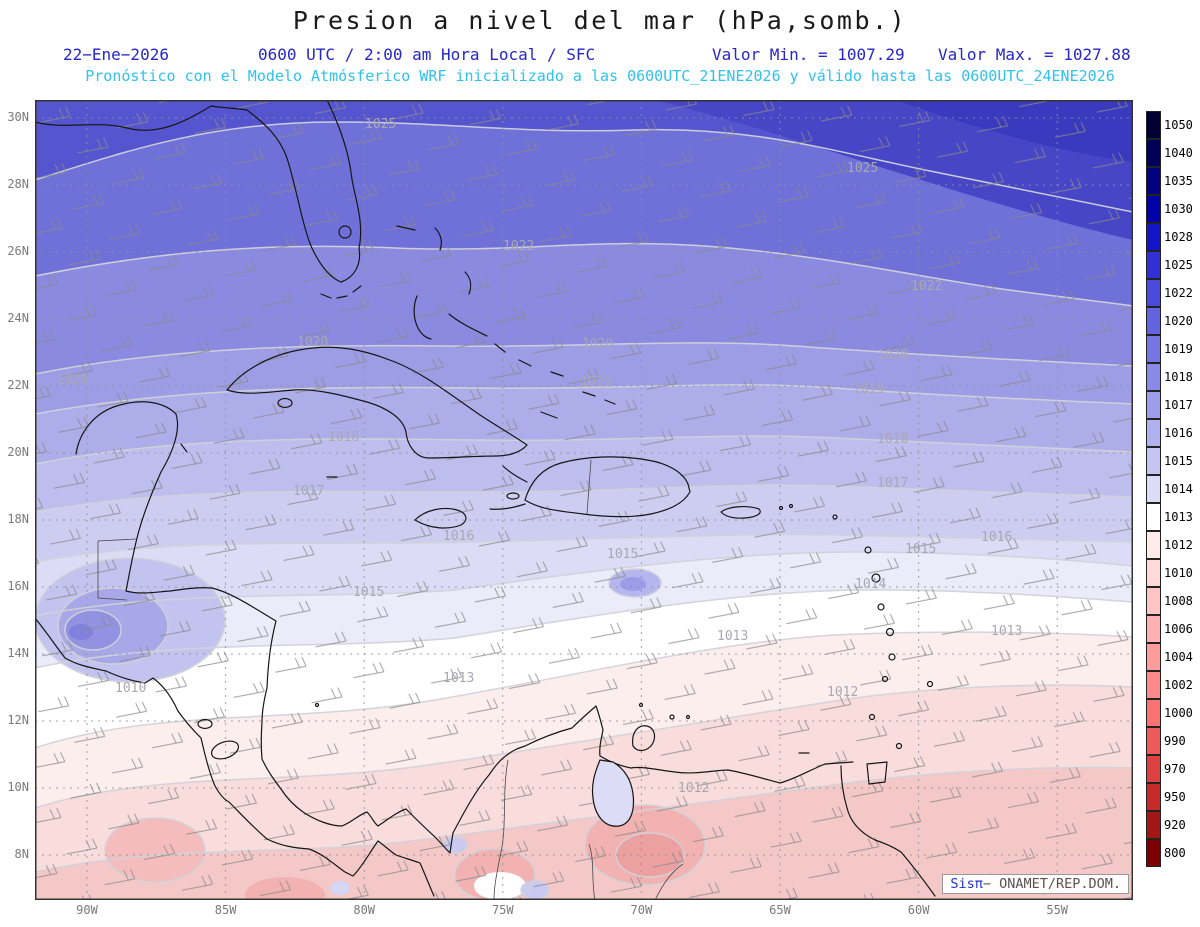 Image resolution: width=1200 pixels, height=927 pixels. I want to click on watermark: Sisπ− ONAMET/REP.DOM., so click(1035, 884).